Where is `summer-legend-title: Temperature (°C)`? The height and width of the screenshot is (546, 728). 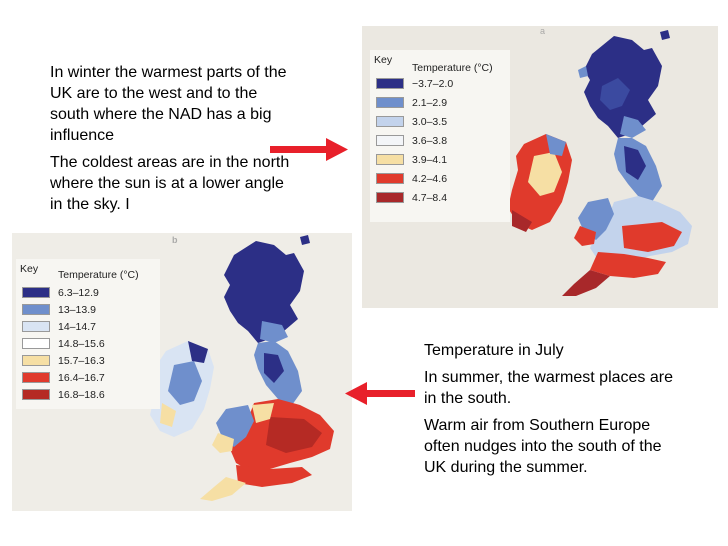 summer-legend-title: Temperature (°C) is located at coordinates (98, 275).